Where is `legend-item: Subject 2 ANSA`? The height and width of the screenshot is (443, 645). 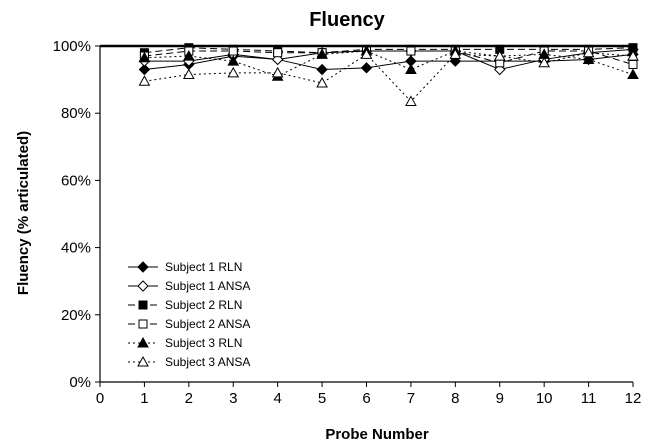 legend-item: Subject 2 ANSA is located at coordinates (189, 324).